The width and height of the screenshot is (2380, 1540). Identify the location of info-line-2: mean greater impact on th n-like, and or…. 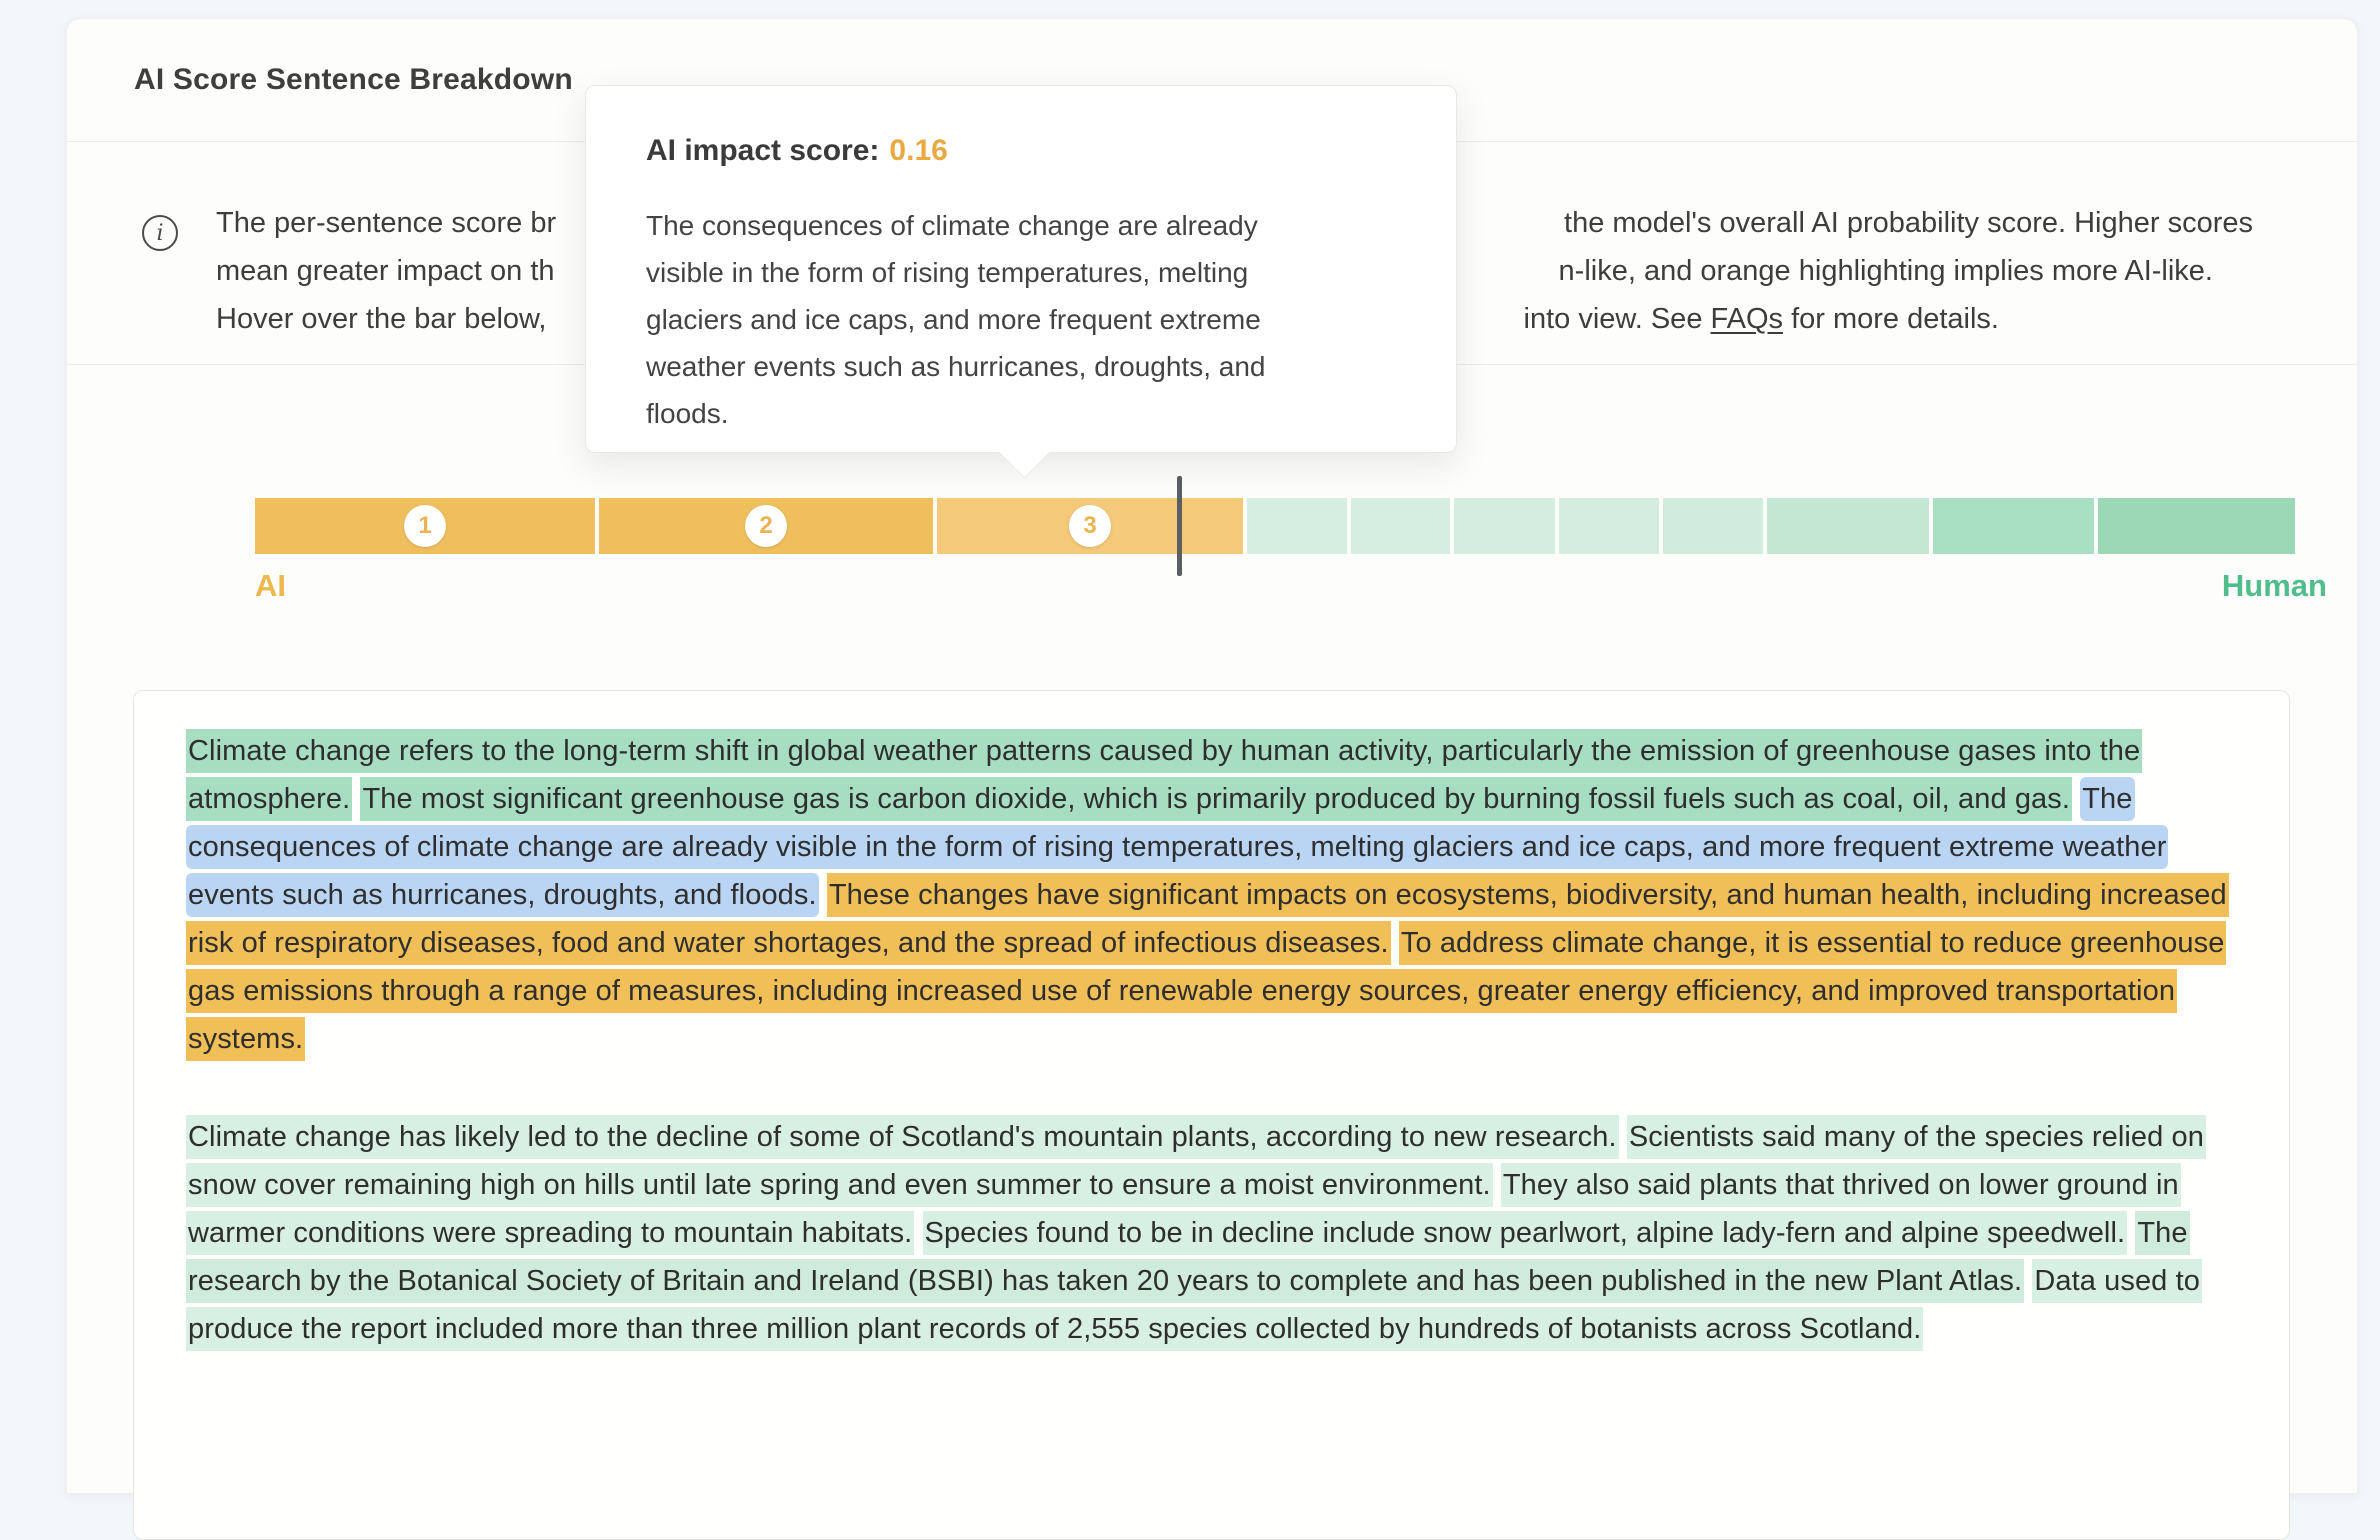
(1263, 271).